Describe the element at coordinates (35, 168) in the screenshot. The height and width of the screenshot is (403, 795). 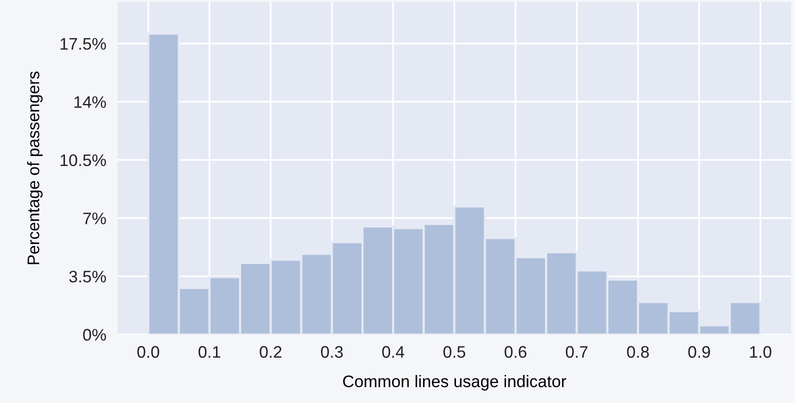
I see `y-axis-title: Percentage of passengers` at that location.